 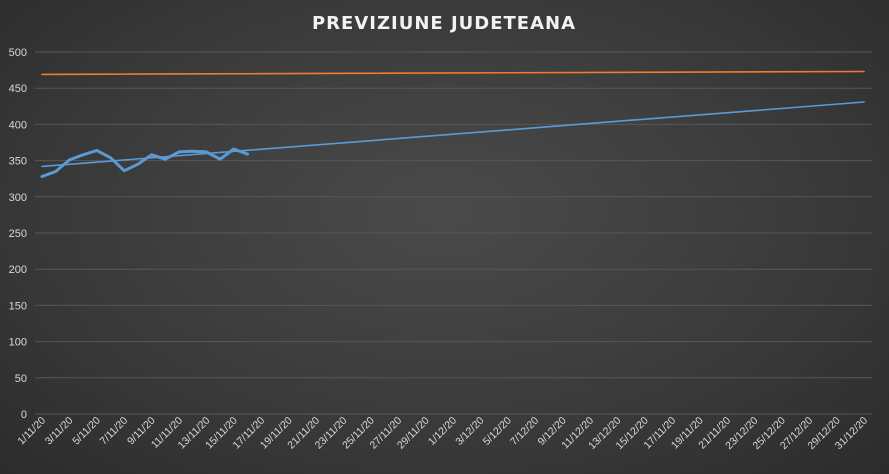 I want to click on y-tick-label: 400, so click(x=18, y=125).